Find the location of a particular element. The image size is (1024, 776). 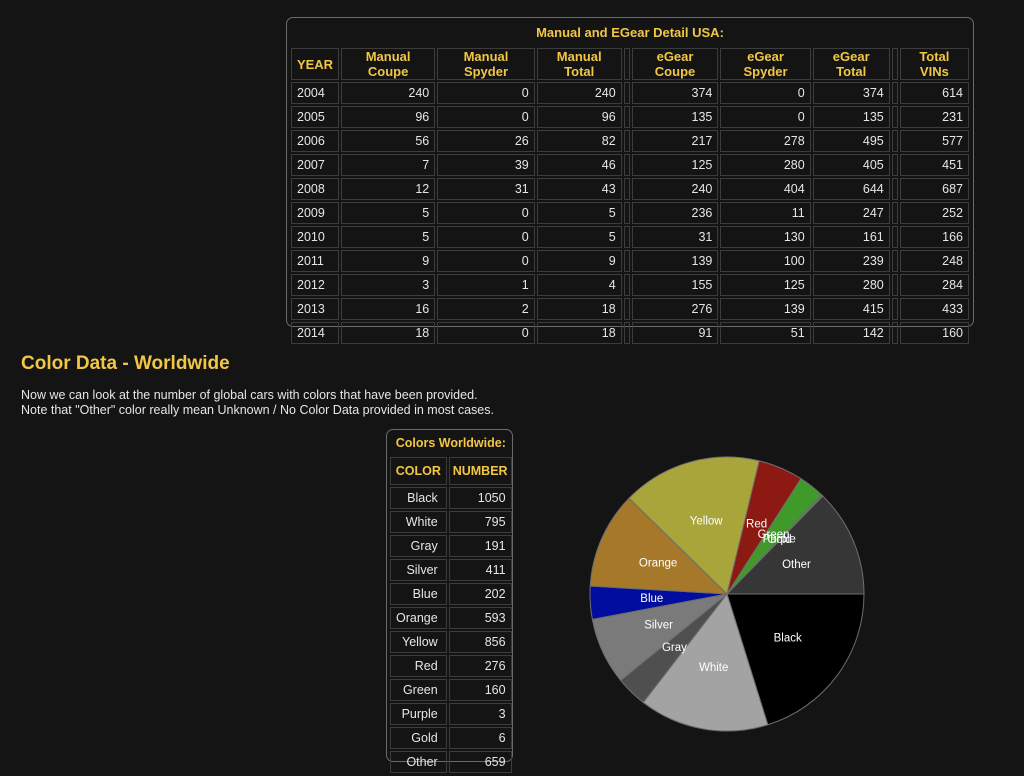

cell-color: Green is located at coordinates (418, 690).